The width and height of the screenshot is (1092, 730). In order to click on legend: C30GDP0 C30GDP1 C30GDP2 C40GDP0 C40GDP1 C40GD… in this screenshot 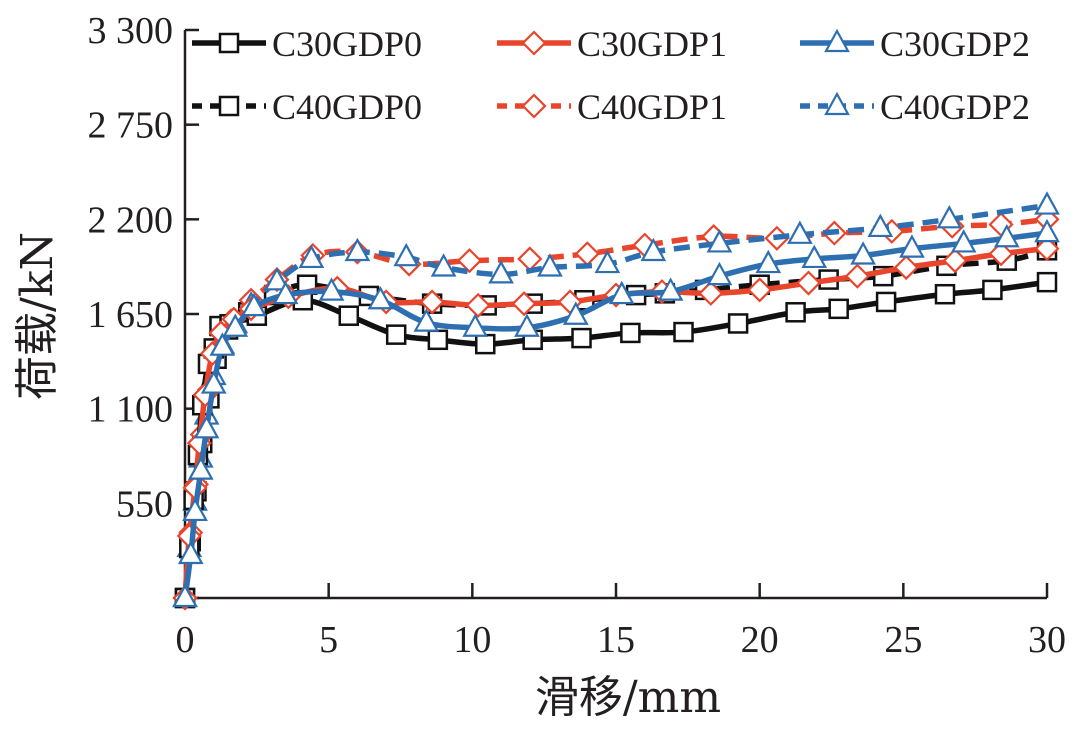, I will do `click(611, 75)`.